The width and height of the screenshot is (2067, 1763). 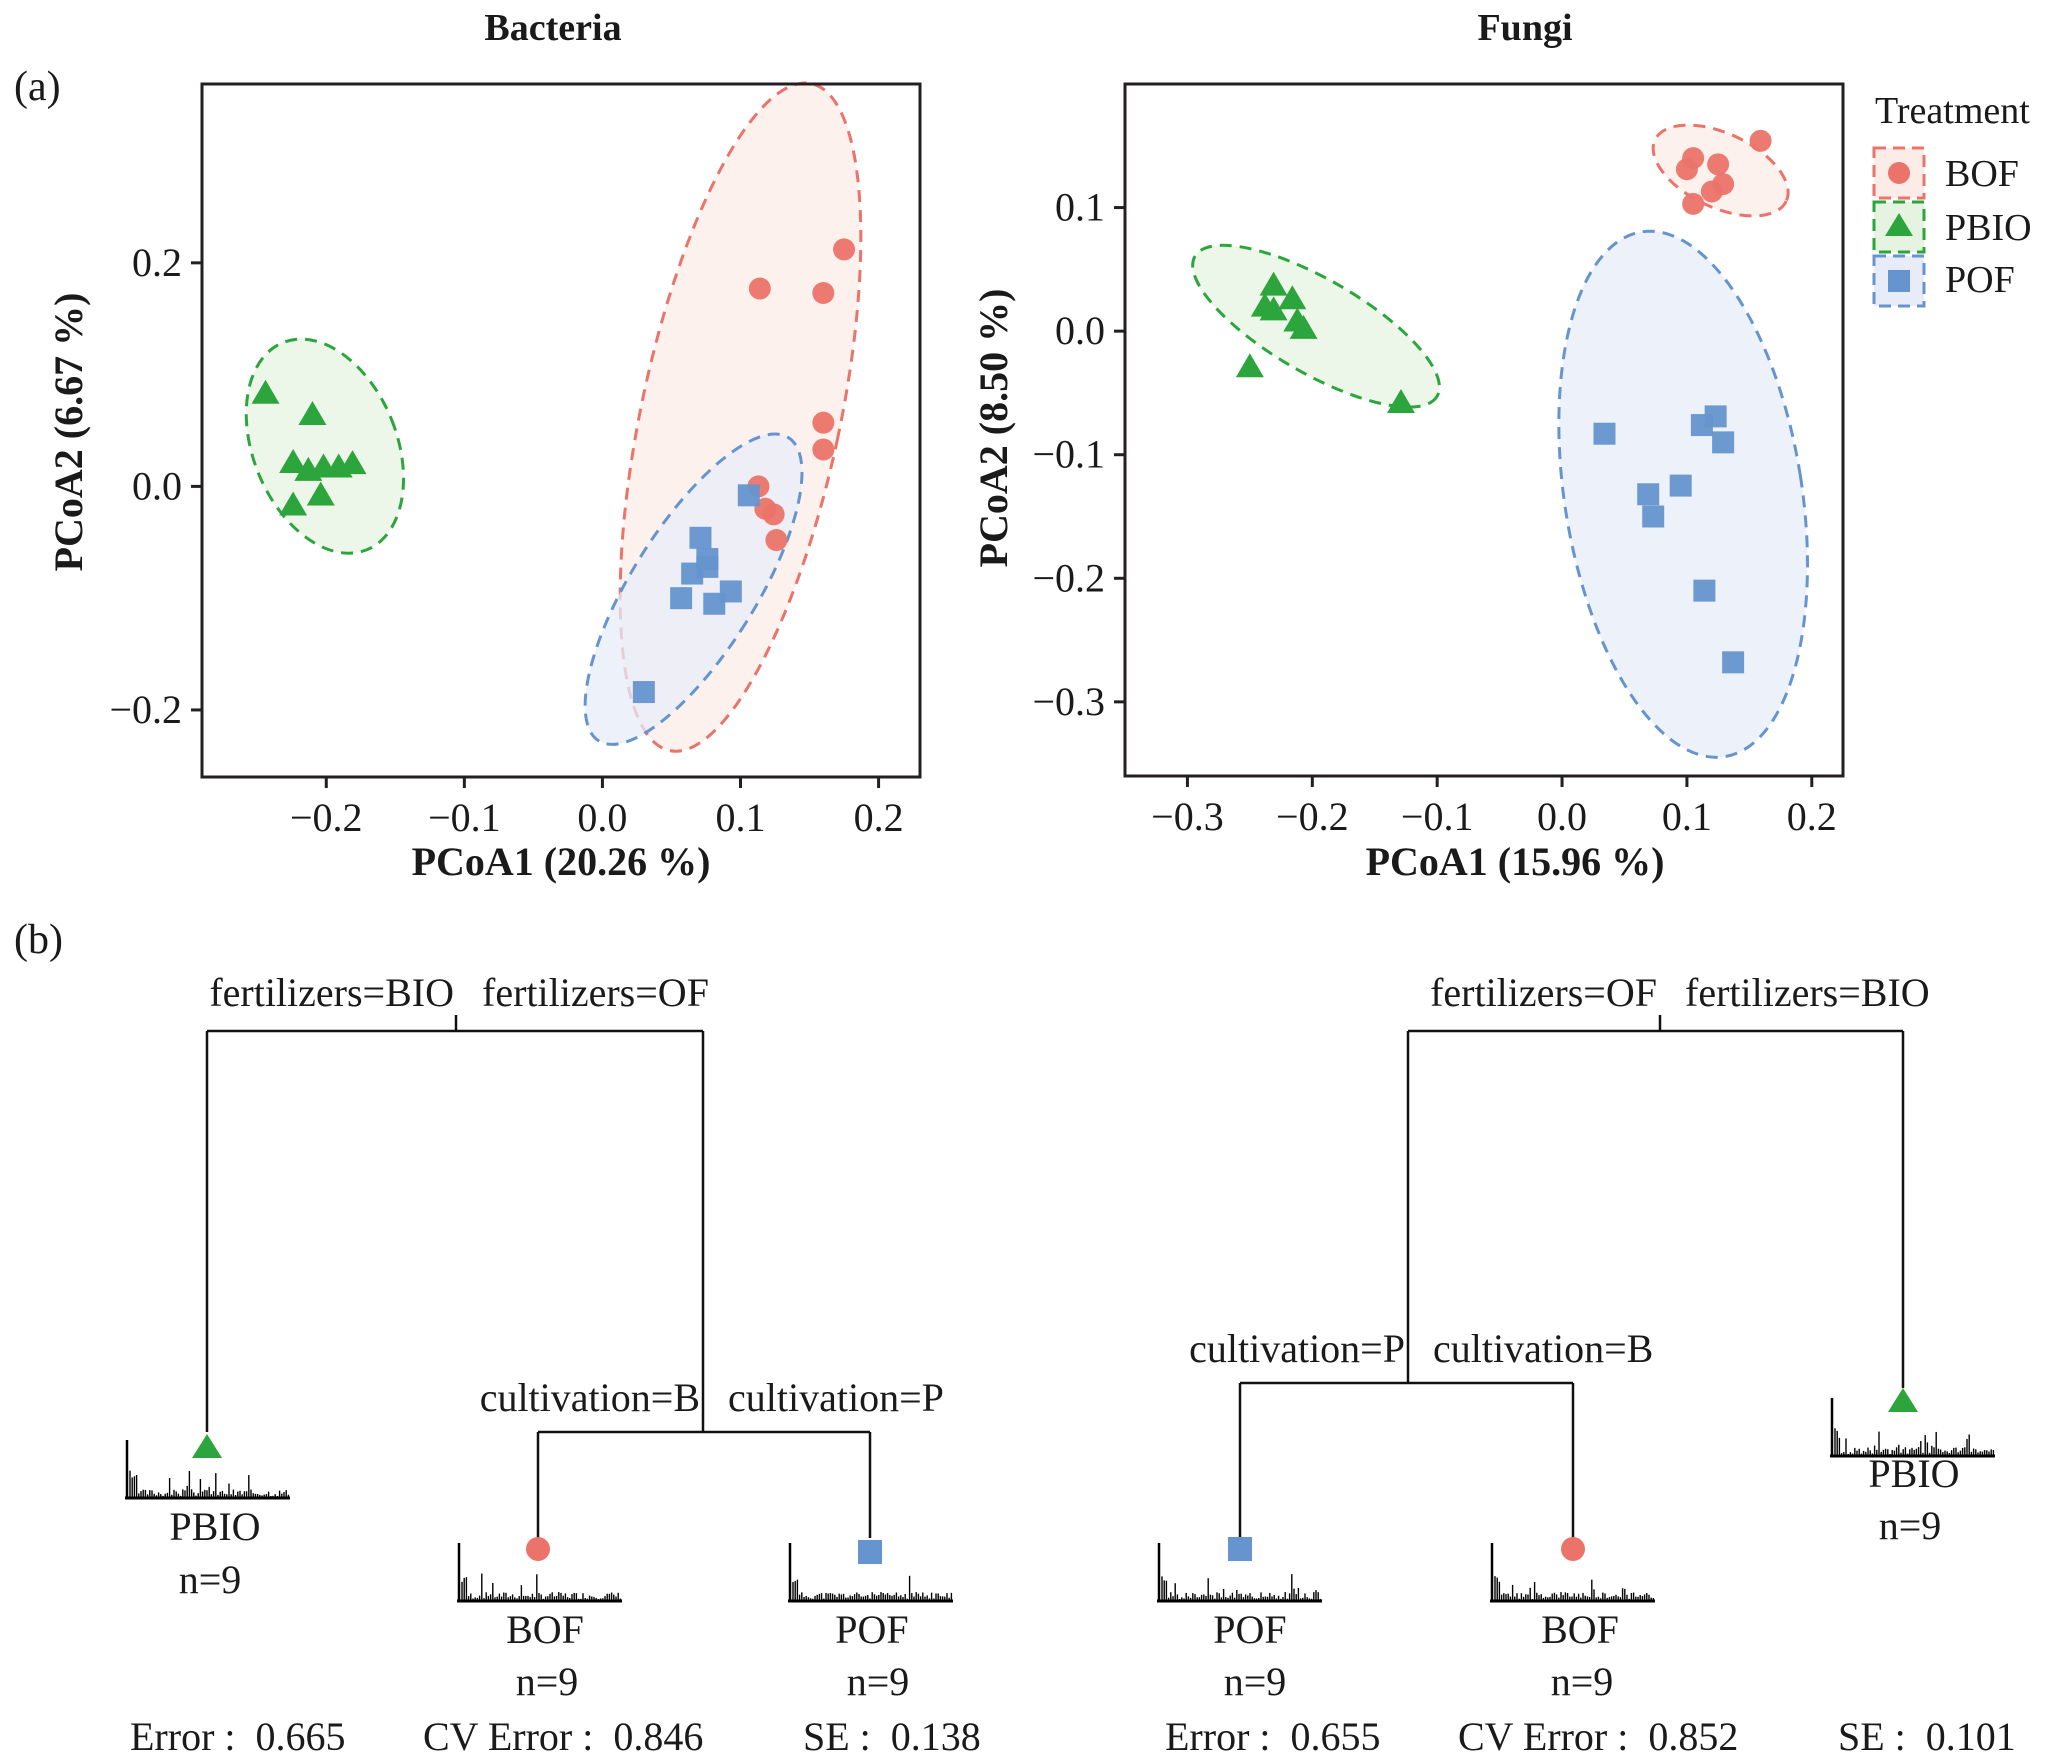 What do you see at coordinates (1187, 816) in the screenshot?
I see `x-tick-label: −0.3` at bounding box center [1187, 816].